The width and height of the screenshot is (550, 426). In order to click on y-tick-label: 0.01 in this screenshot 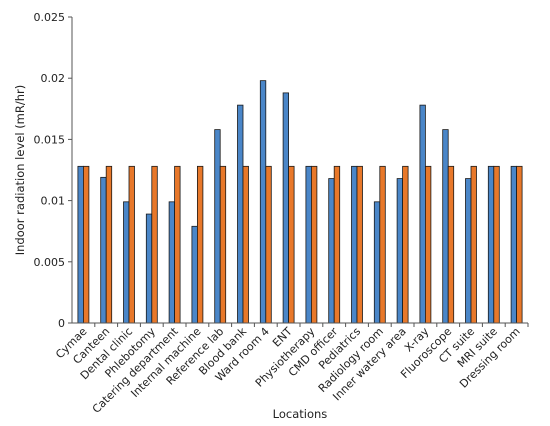, I will do `click(53, 201)`.